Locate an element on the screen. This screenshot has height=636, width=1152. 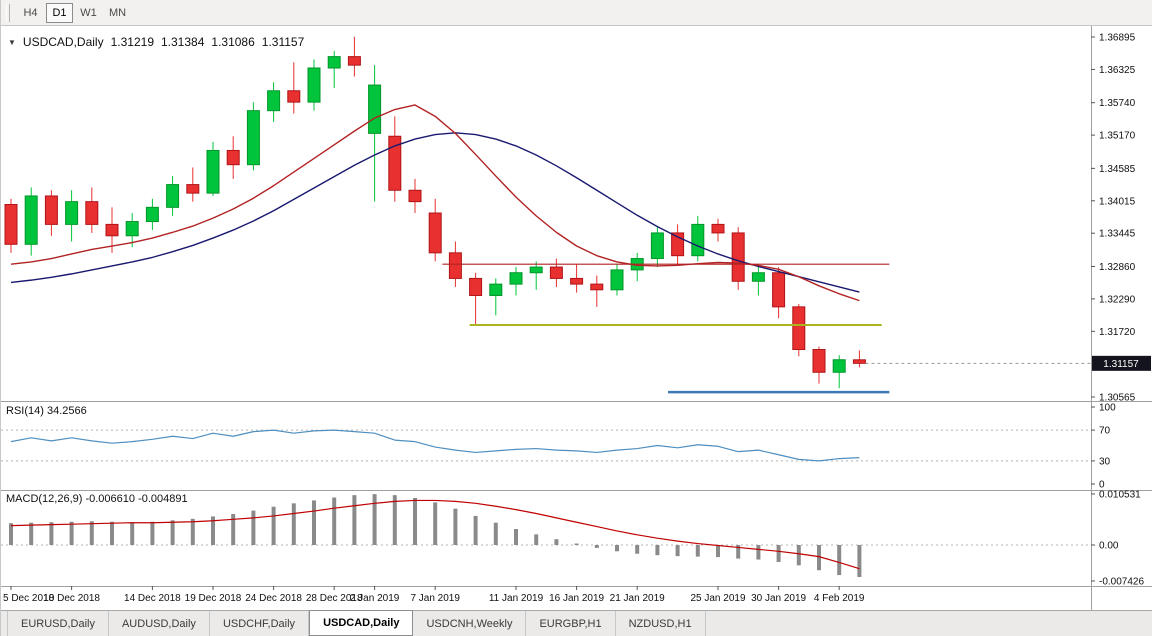
svg-text: 1.34585 is located at coordinates (1117, 169).